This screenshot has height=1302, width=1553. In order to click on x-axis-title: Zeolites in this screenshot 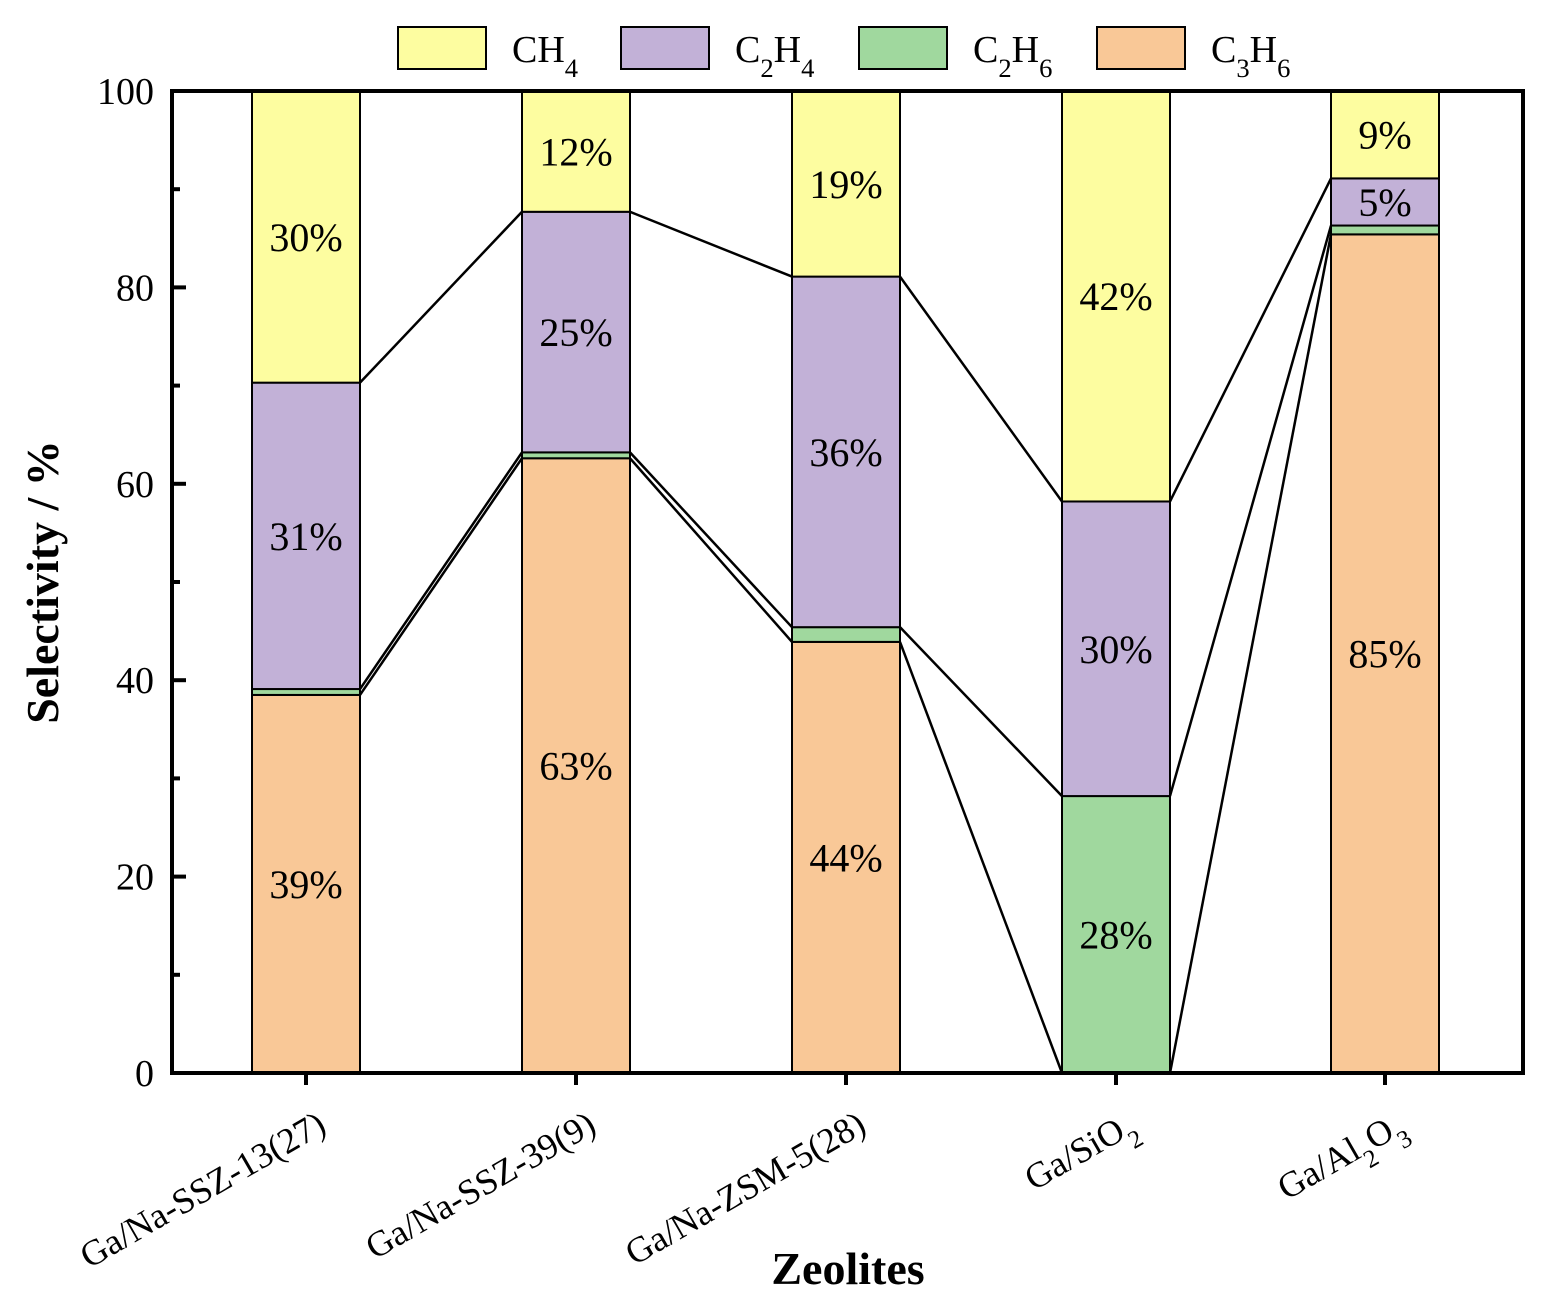, I will do `click(847, 1268)`.